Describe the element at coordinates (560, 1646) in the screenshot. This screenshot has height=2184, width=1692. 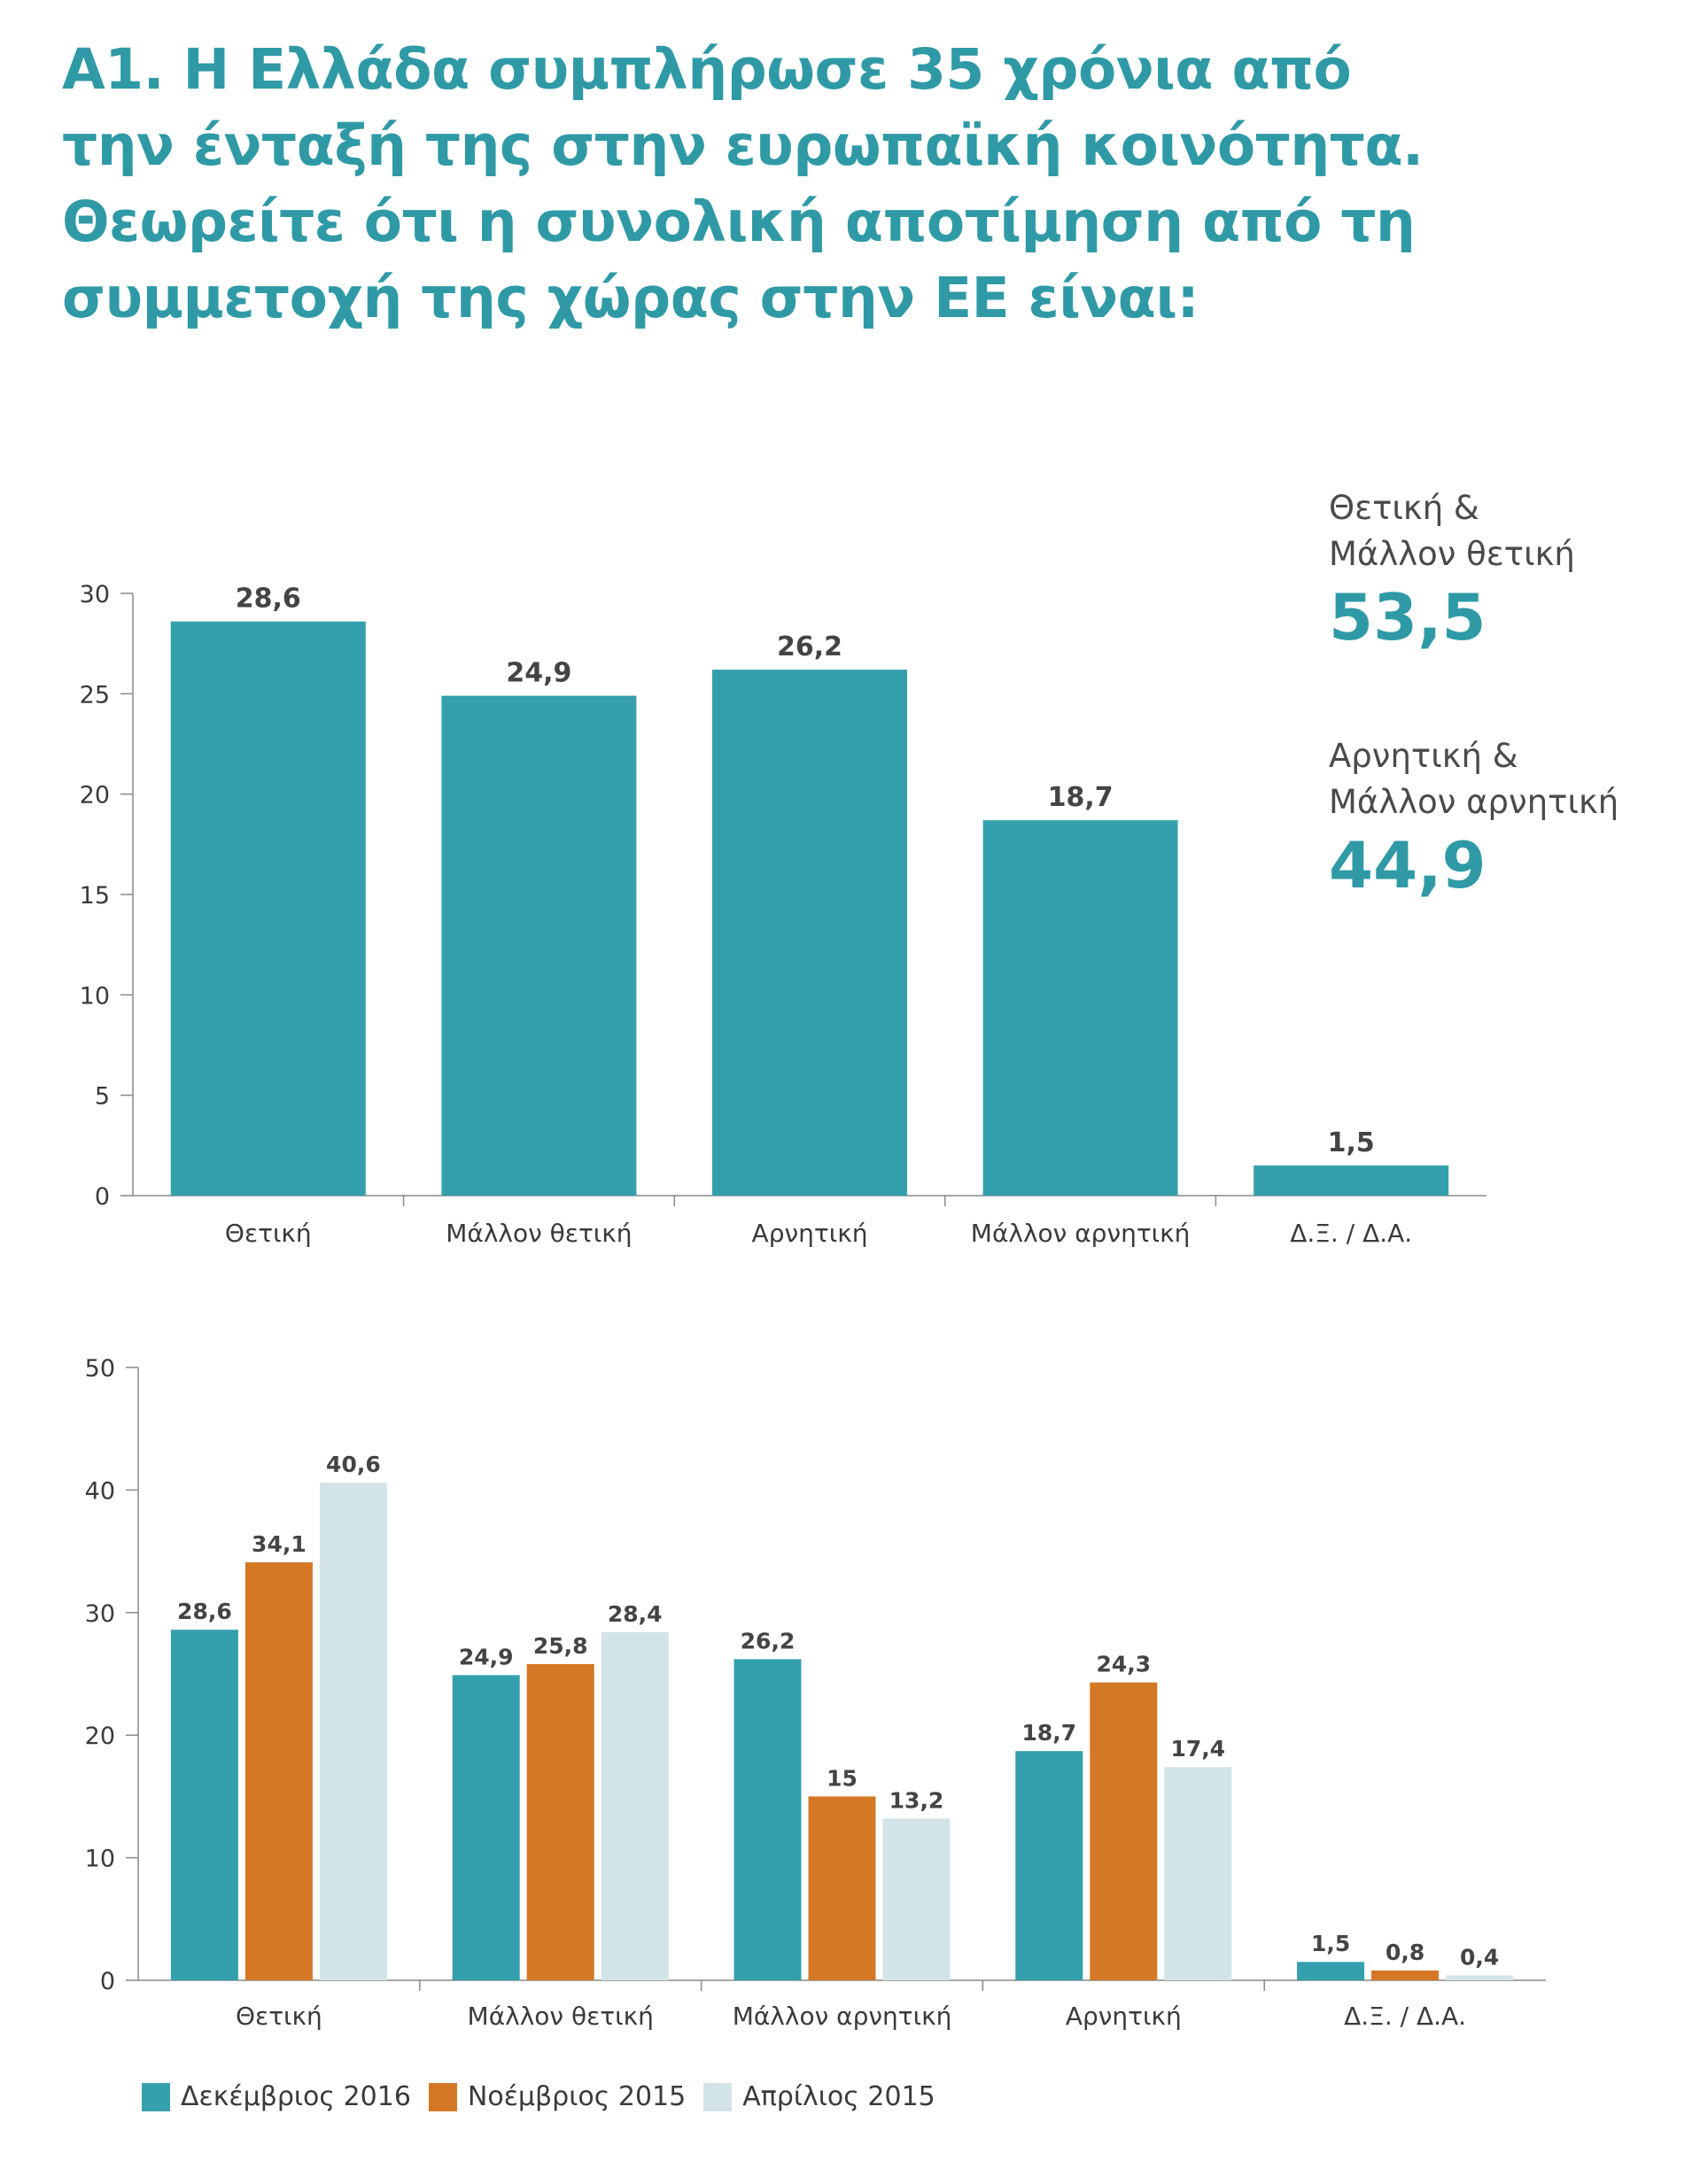
I see `bar-value-label: 25,8` at that location.